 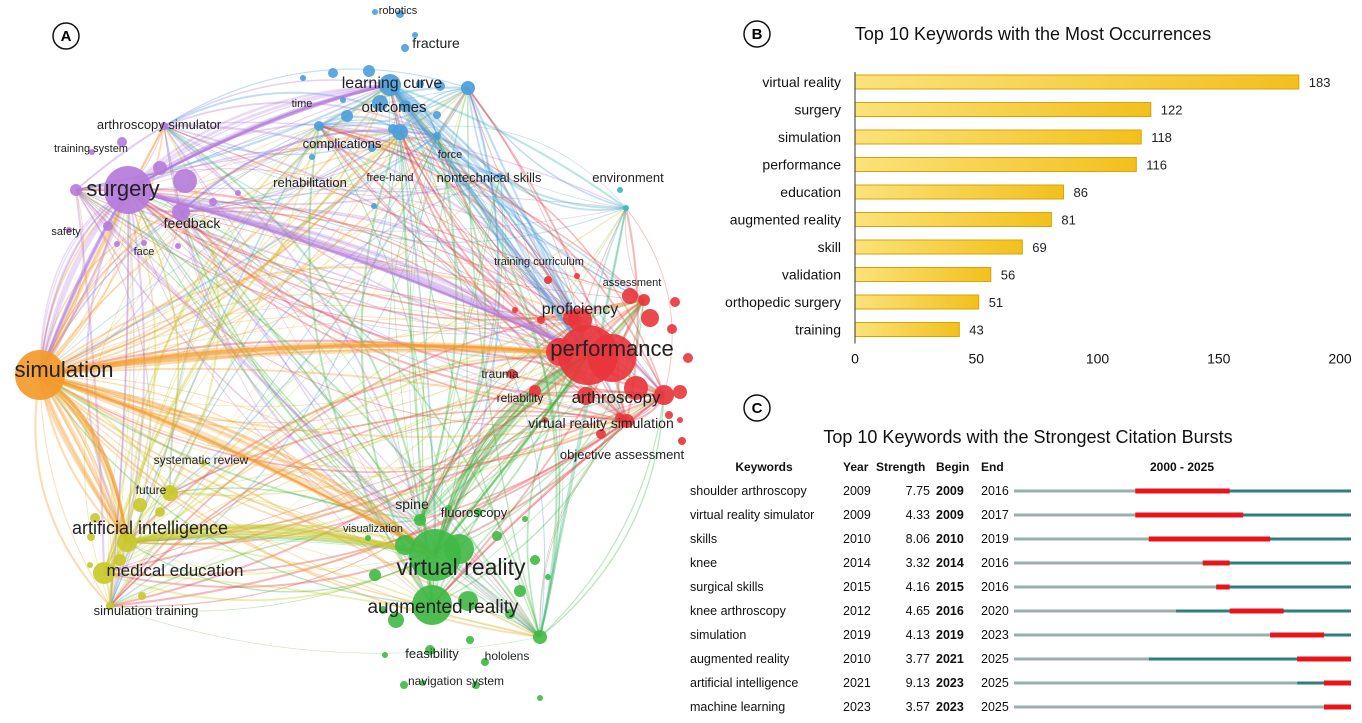 What do you see at coordinates (952, 467) in the screenshot?
I see `burst-header-begin: Begin` at bounding box center [952, 467].